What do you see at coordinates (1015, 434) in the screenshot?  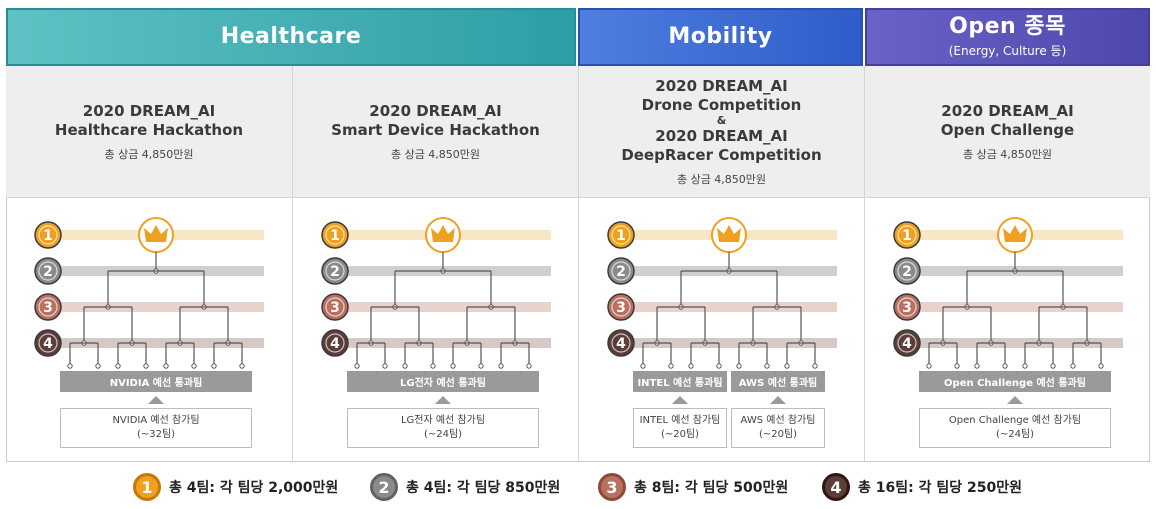 I see `participant-count: (~24팀)` at bounding box center [1015, 434].